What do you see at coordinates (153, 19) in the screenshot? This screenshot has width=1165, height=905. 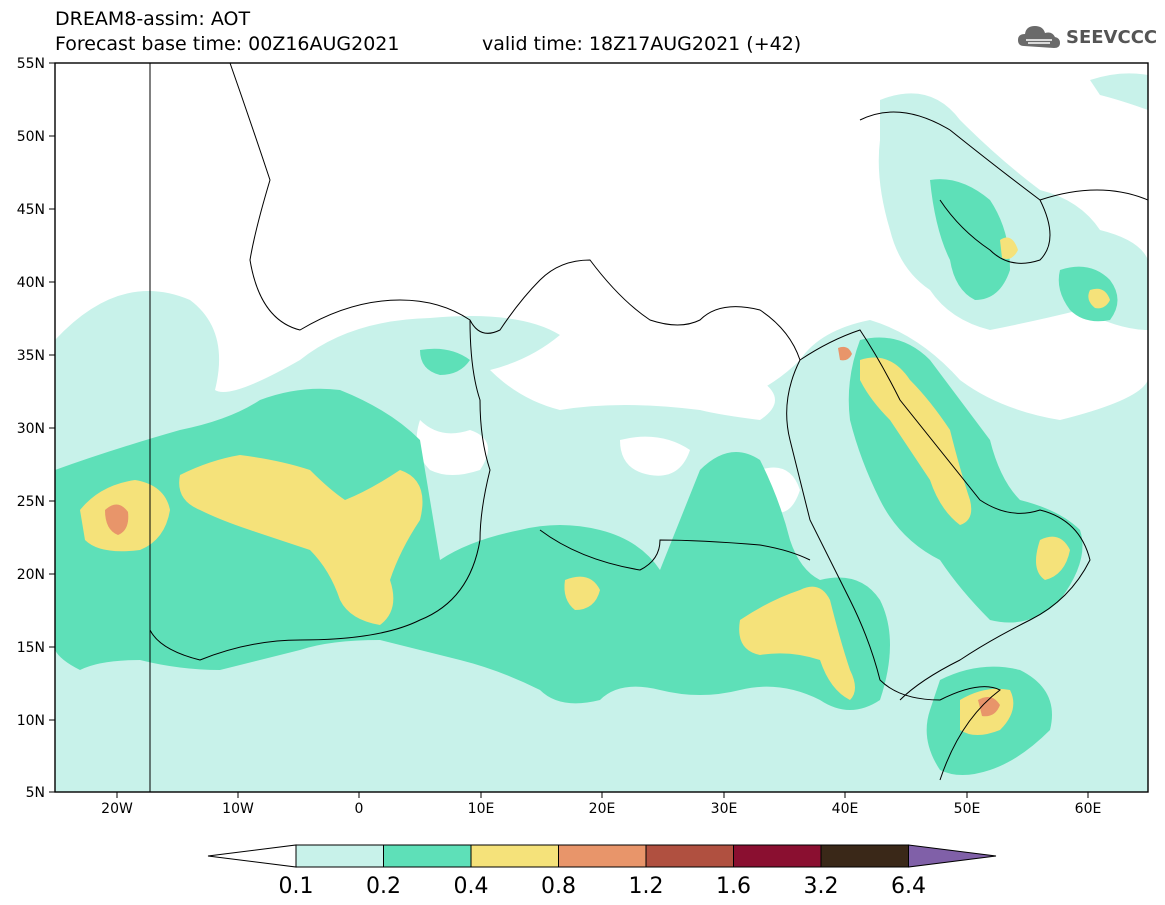 I see `chart-title: DREAM8-assim: AOT` at bounding box center [153, 19].